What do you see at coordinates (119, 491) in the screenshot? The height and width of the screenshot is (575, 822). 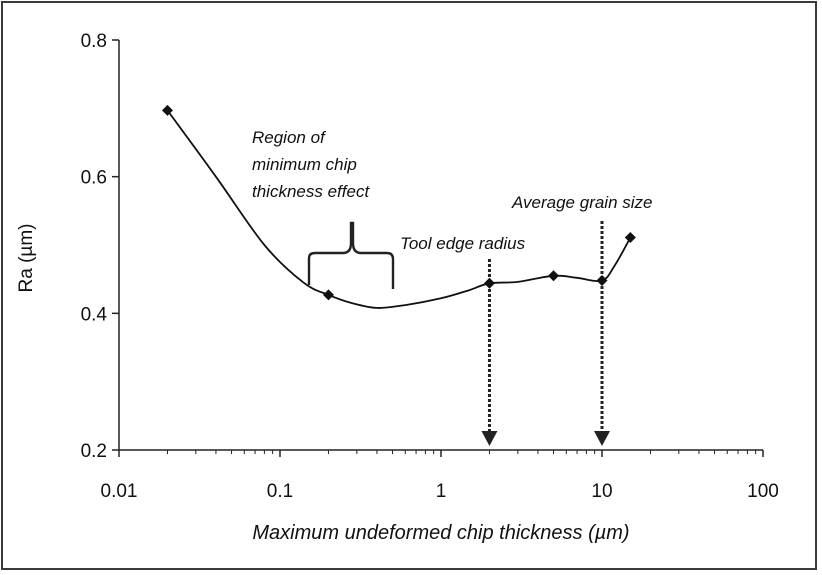 I see `x-tick-label: 0.01` at bounding box center [119, 491].